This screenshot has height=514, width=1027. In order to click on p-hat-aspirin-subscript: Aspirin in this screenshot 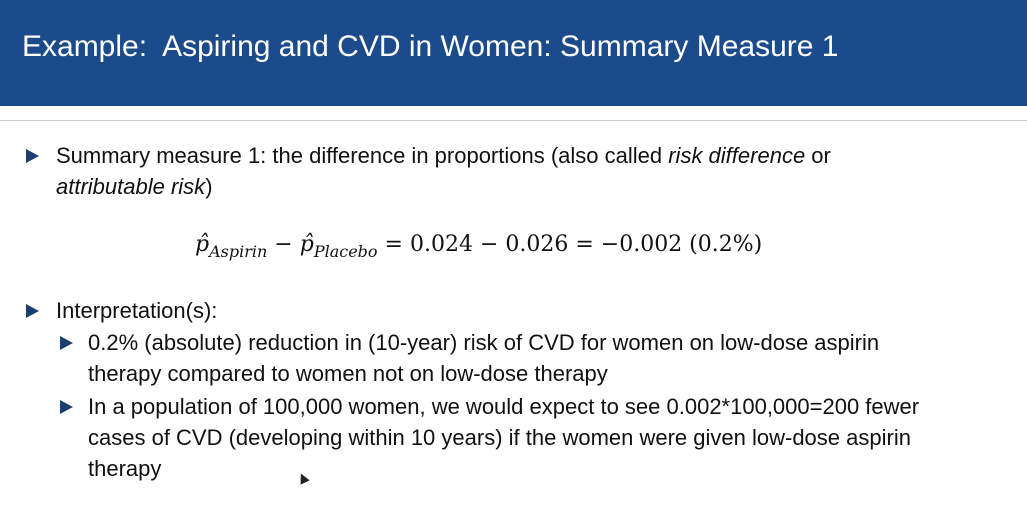, I will do `click(238, 251)`.